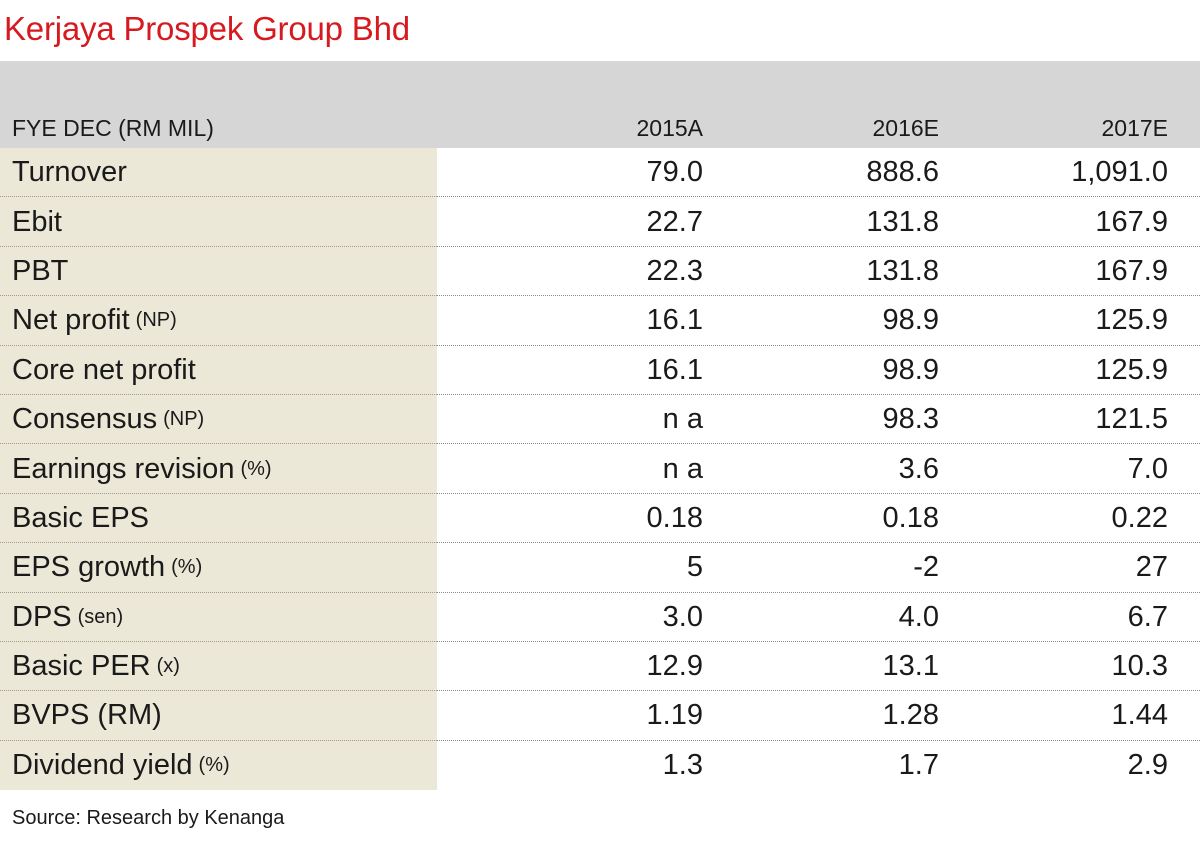  I want to click on table-row: Dividend yield (%) 1.3 1.7 2.9, so click(600, 765).